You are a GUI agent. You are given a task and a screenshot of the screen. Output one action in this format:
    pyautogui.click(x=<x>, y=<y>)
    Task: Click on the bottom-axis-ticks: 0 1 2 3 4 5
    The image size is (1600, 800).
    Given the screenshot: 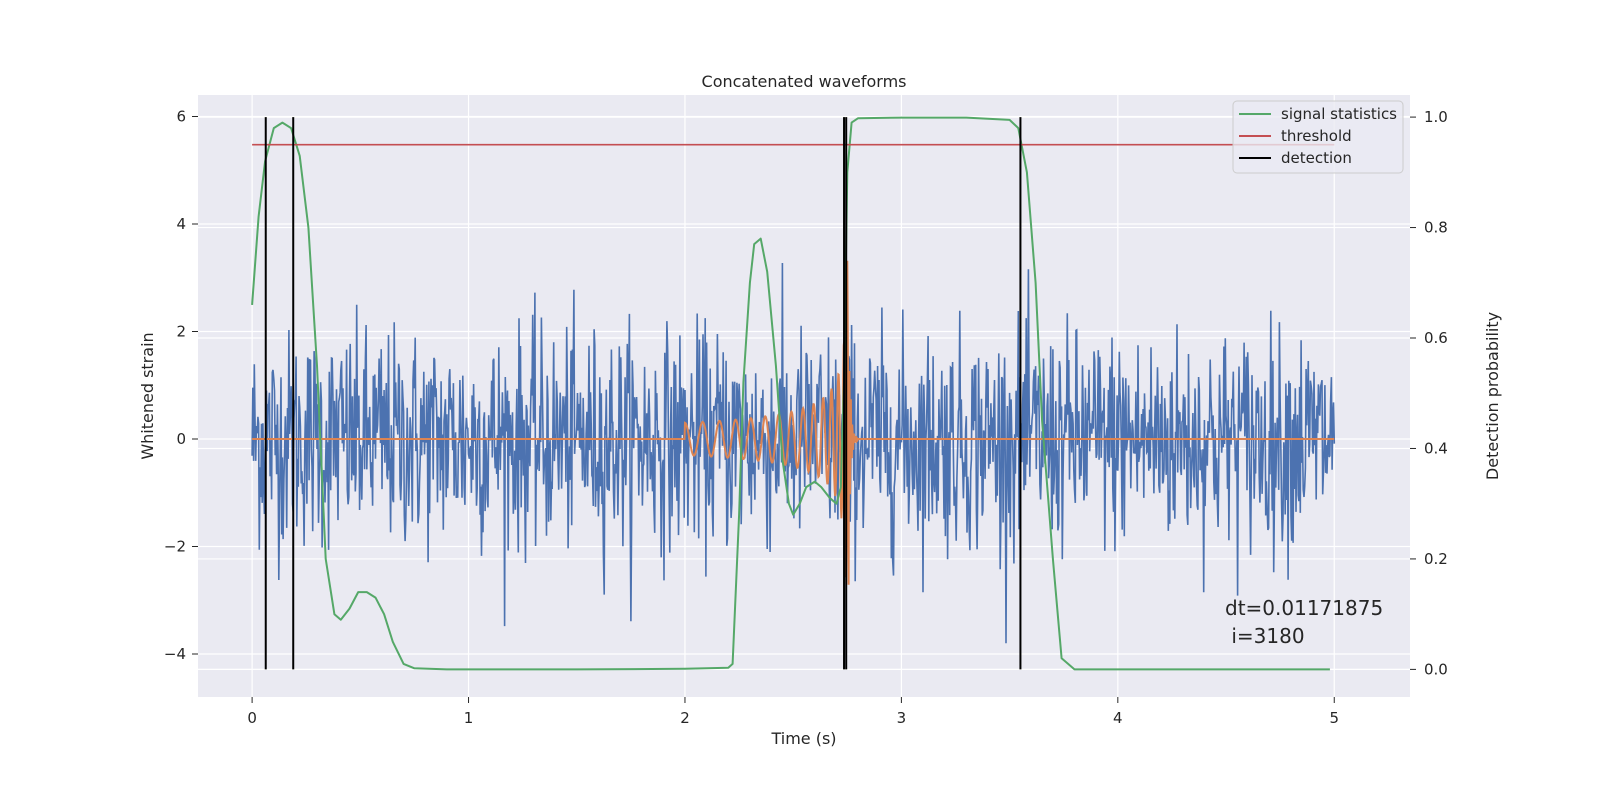 What is the action you would take?
    pyautogui.click(x=793, y=712)
    